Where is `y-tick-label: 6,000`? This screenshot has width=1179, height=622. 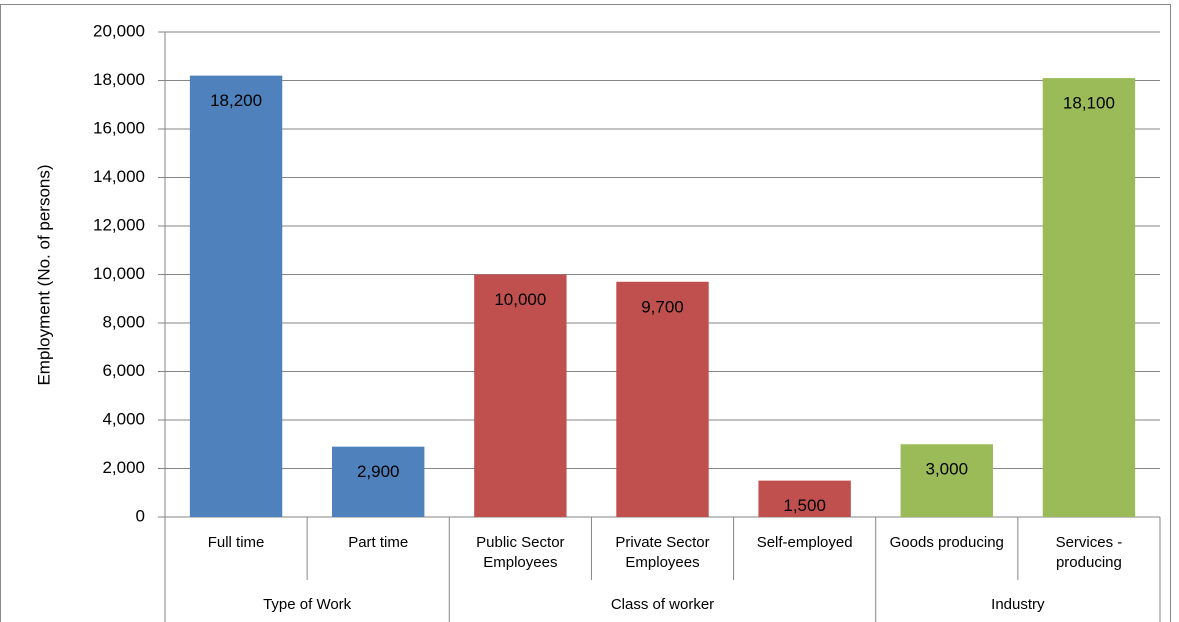
y-tick-label: 6,000 is located at coordinates (123, 370).